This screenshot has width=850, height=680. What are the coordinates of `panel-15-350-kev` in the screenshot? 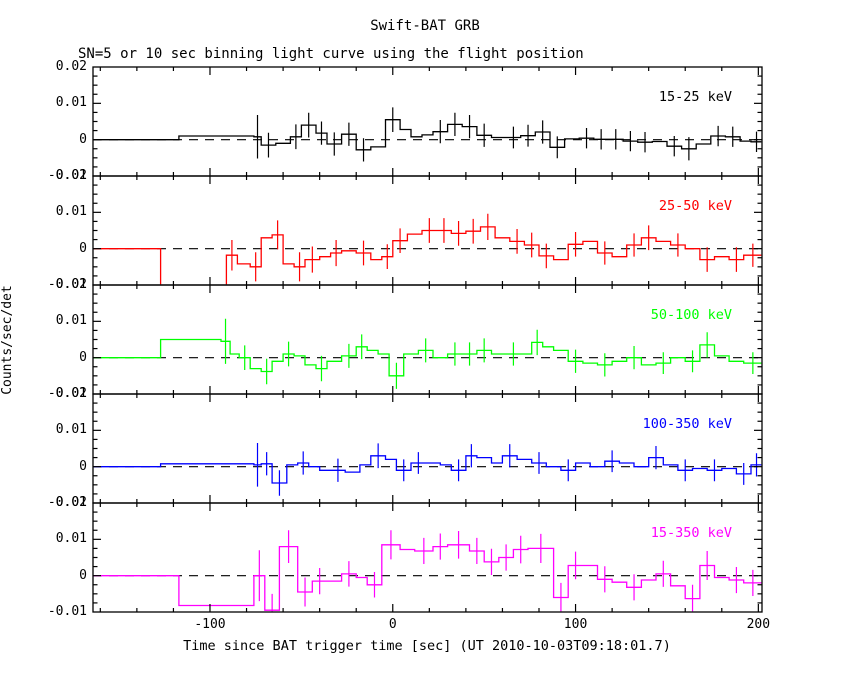 It's located at (427, 571).